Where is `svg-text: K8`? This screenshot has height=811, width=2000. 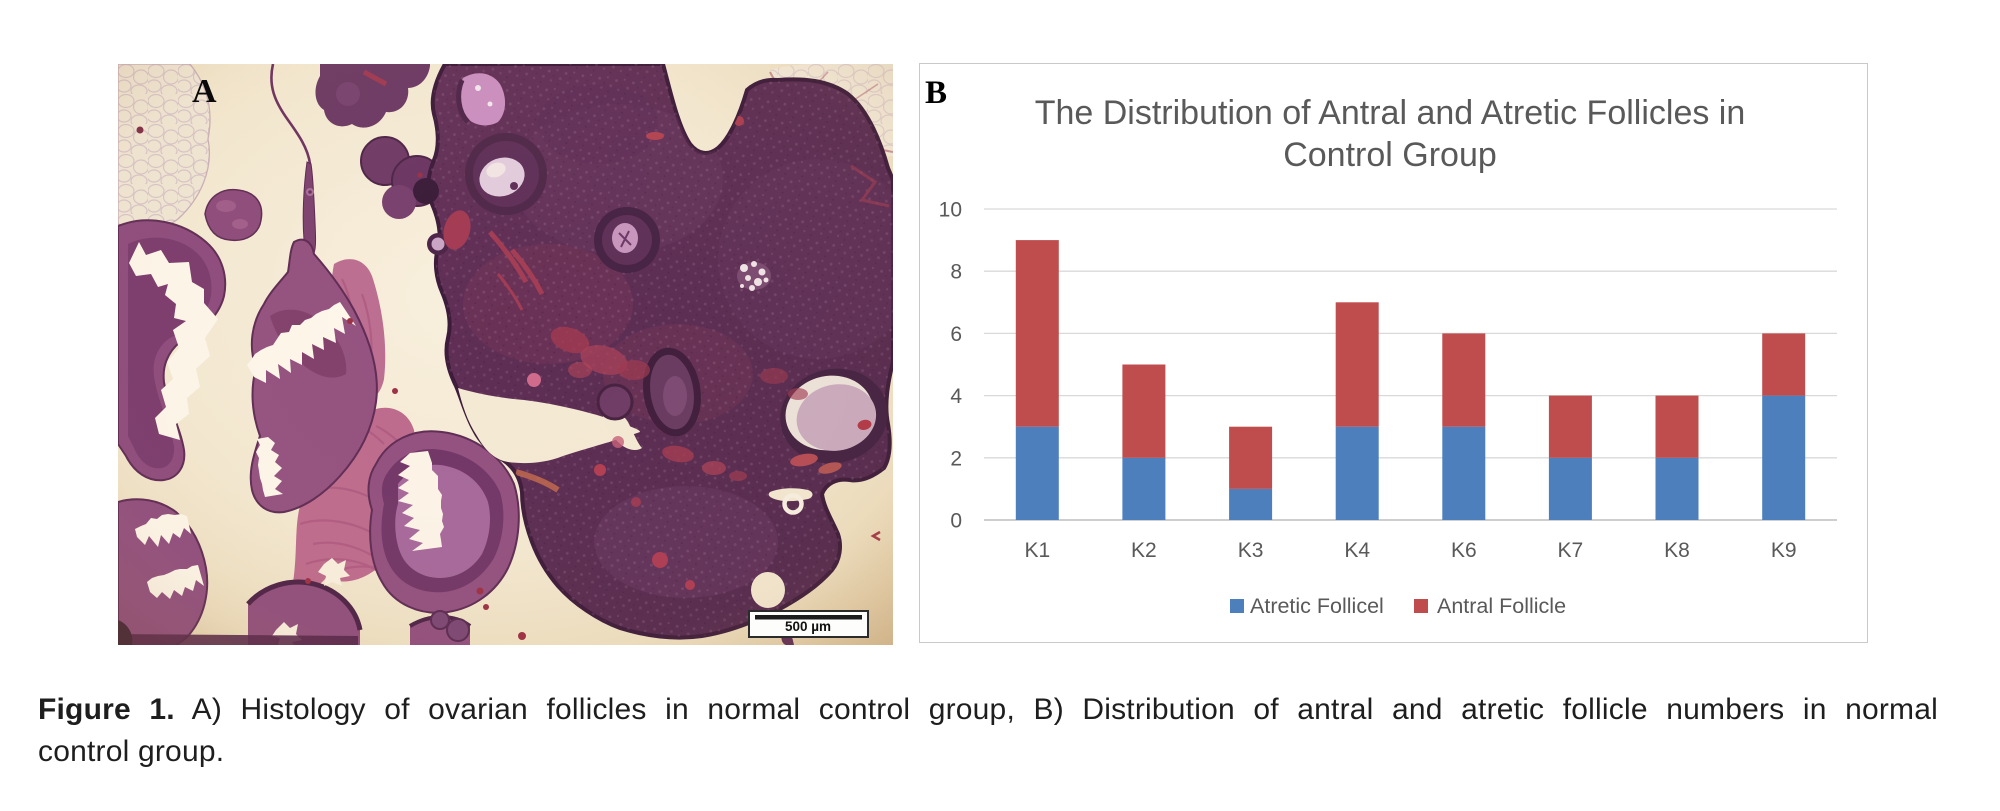
svg-text: K8 is located at coordinates (1677, 550).